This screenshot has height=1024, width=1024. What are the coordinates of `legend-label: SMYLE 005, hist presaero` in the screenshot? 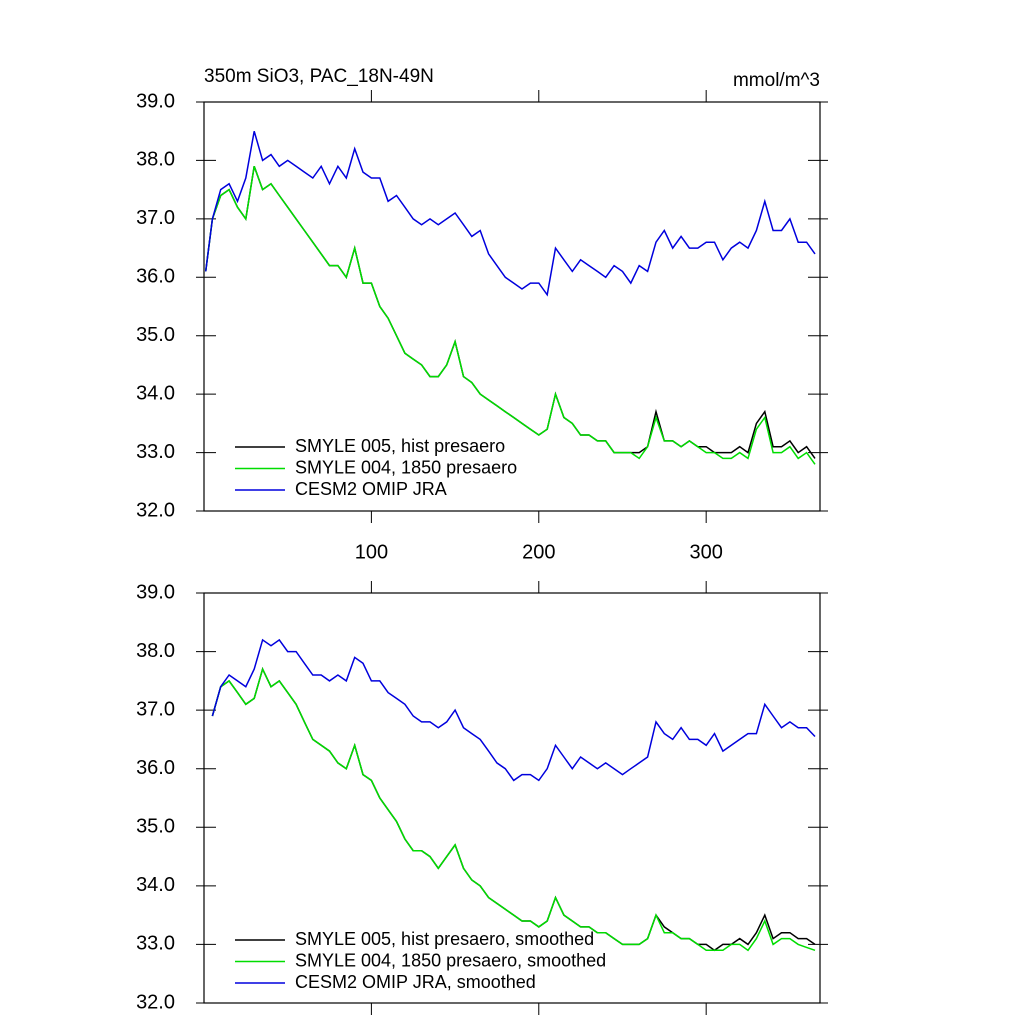 It's located at (400, 446).